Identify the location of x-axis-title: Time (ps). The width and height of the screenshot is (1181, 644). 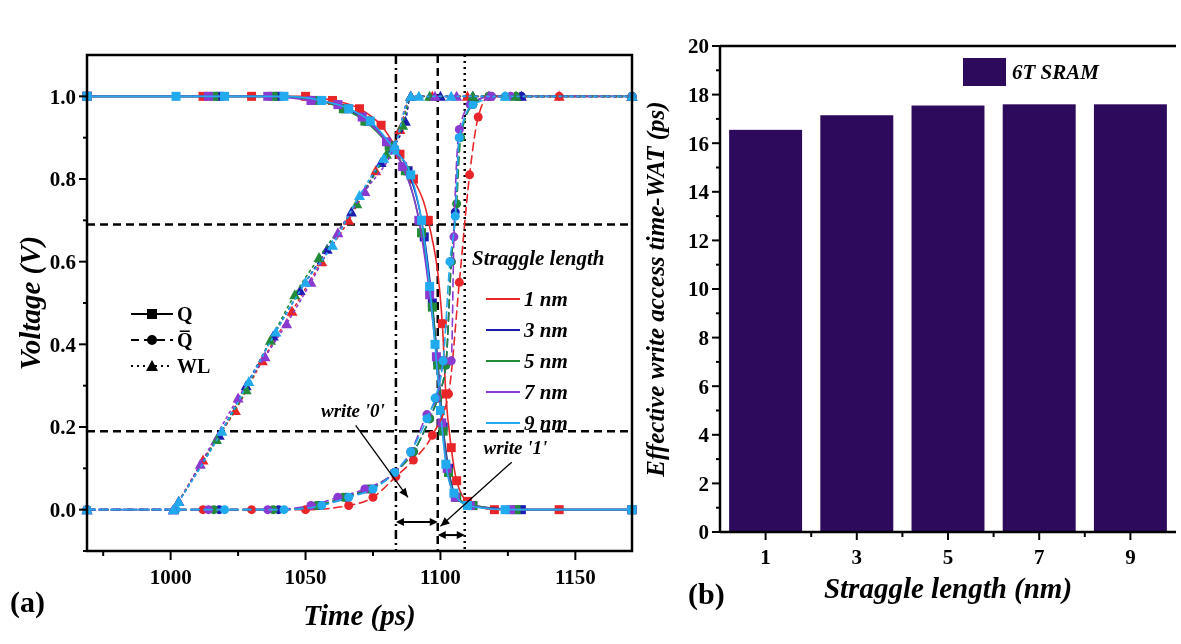
(359, 615).